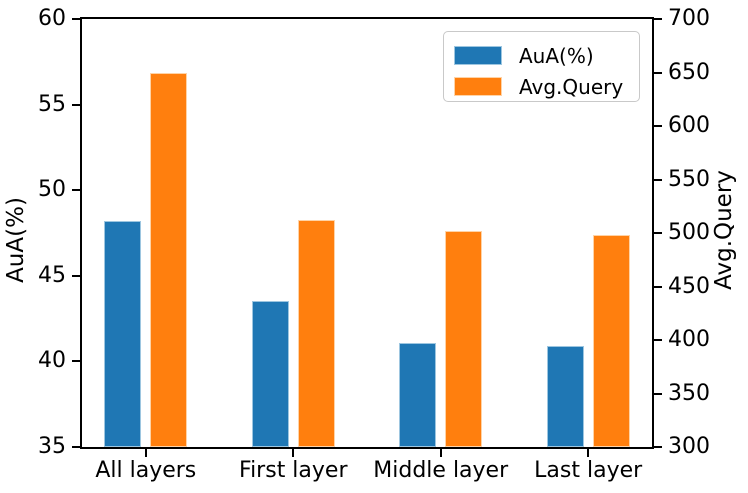  I want to click on legend-label-aua: AuA(%), so click(556, 55).